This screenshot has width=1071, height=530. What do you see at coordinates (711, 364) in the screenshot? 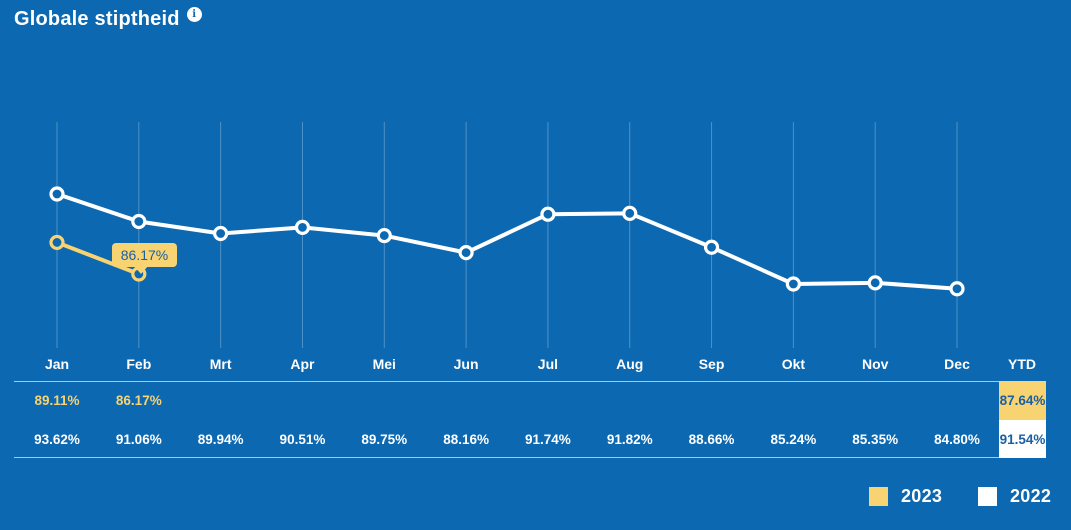
I see `column-header-sep: Sep` at bounding box center [711, 364].